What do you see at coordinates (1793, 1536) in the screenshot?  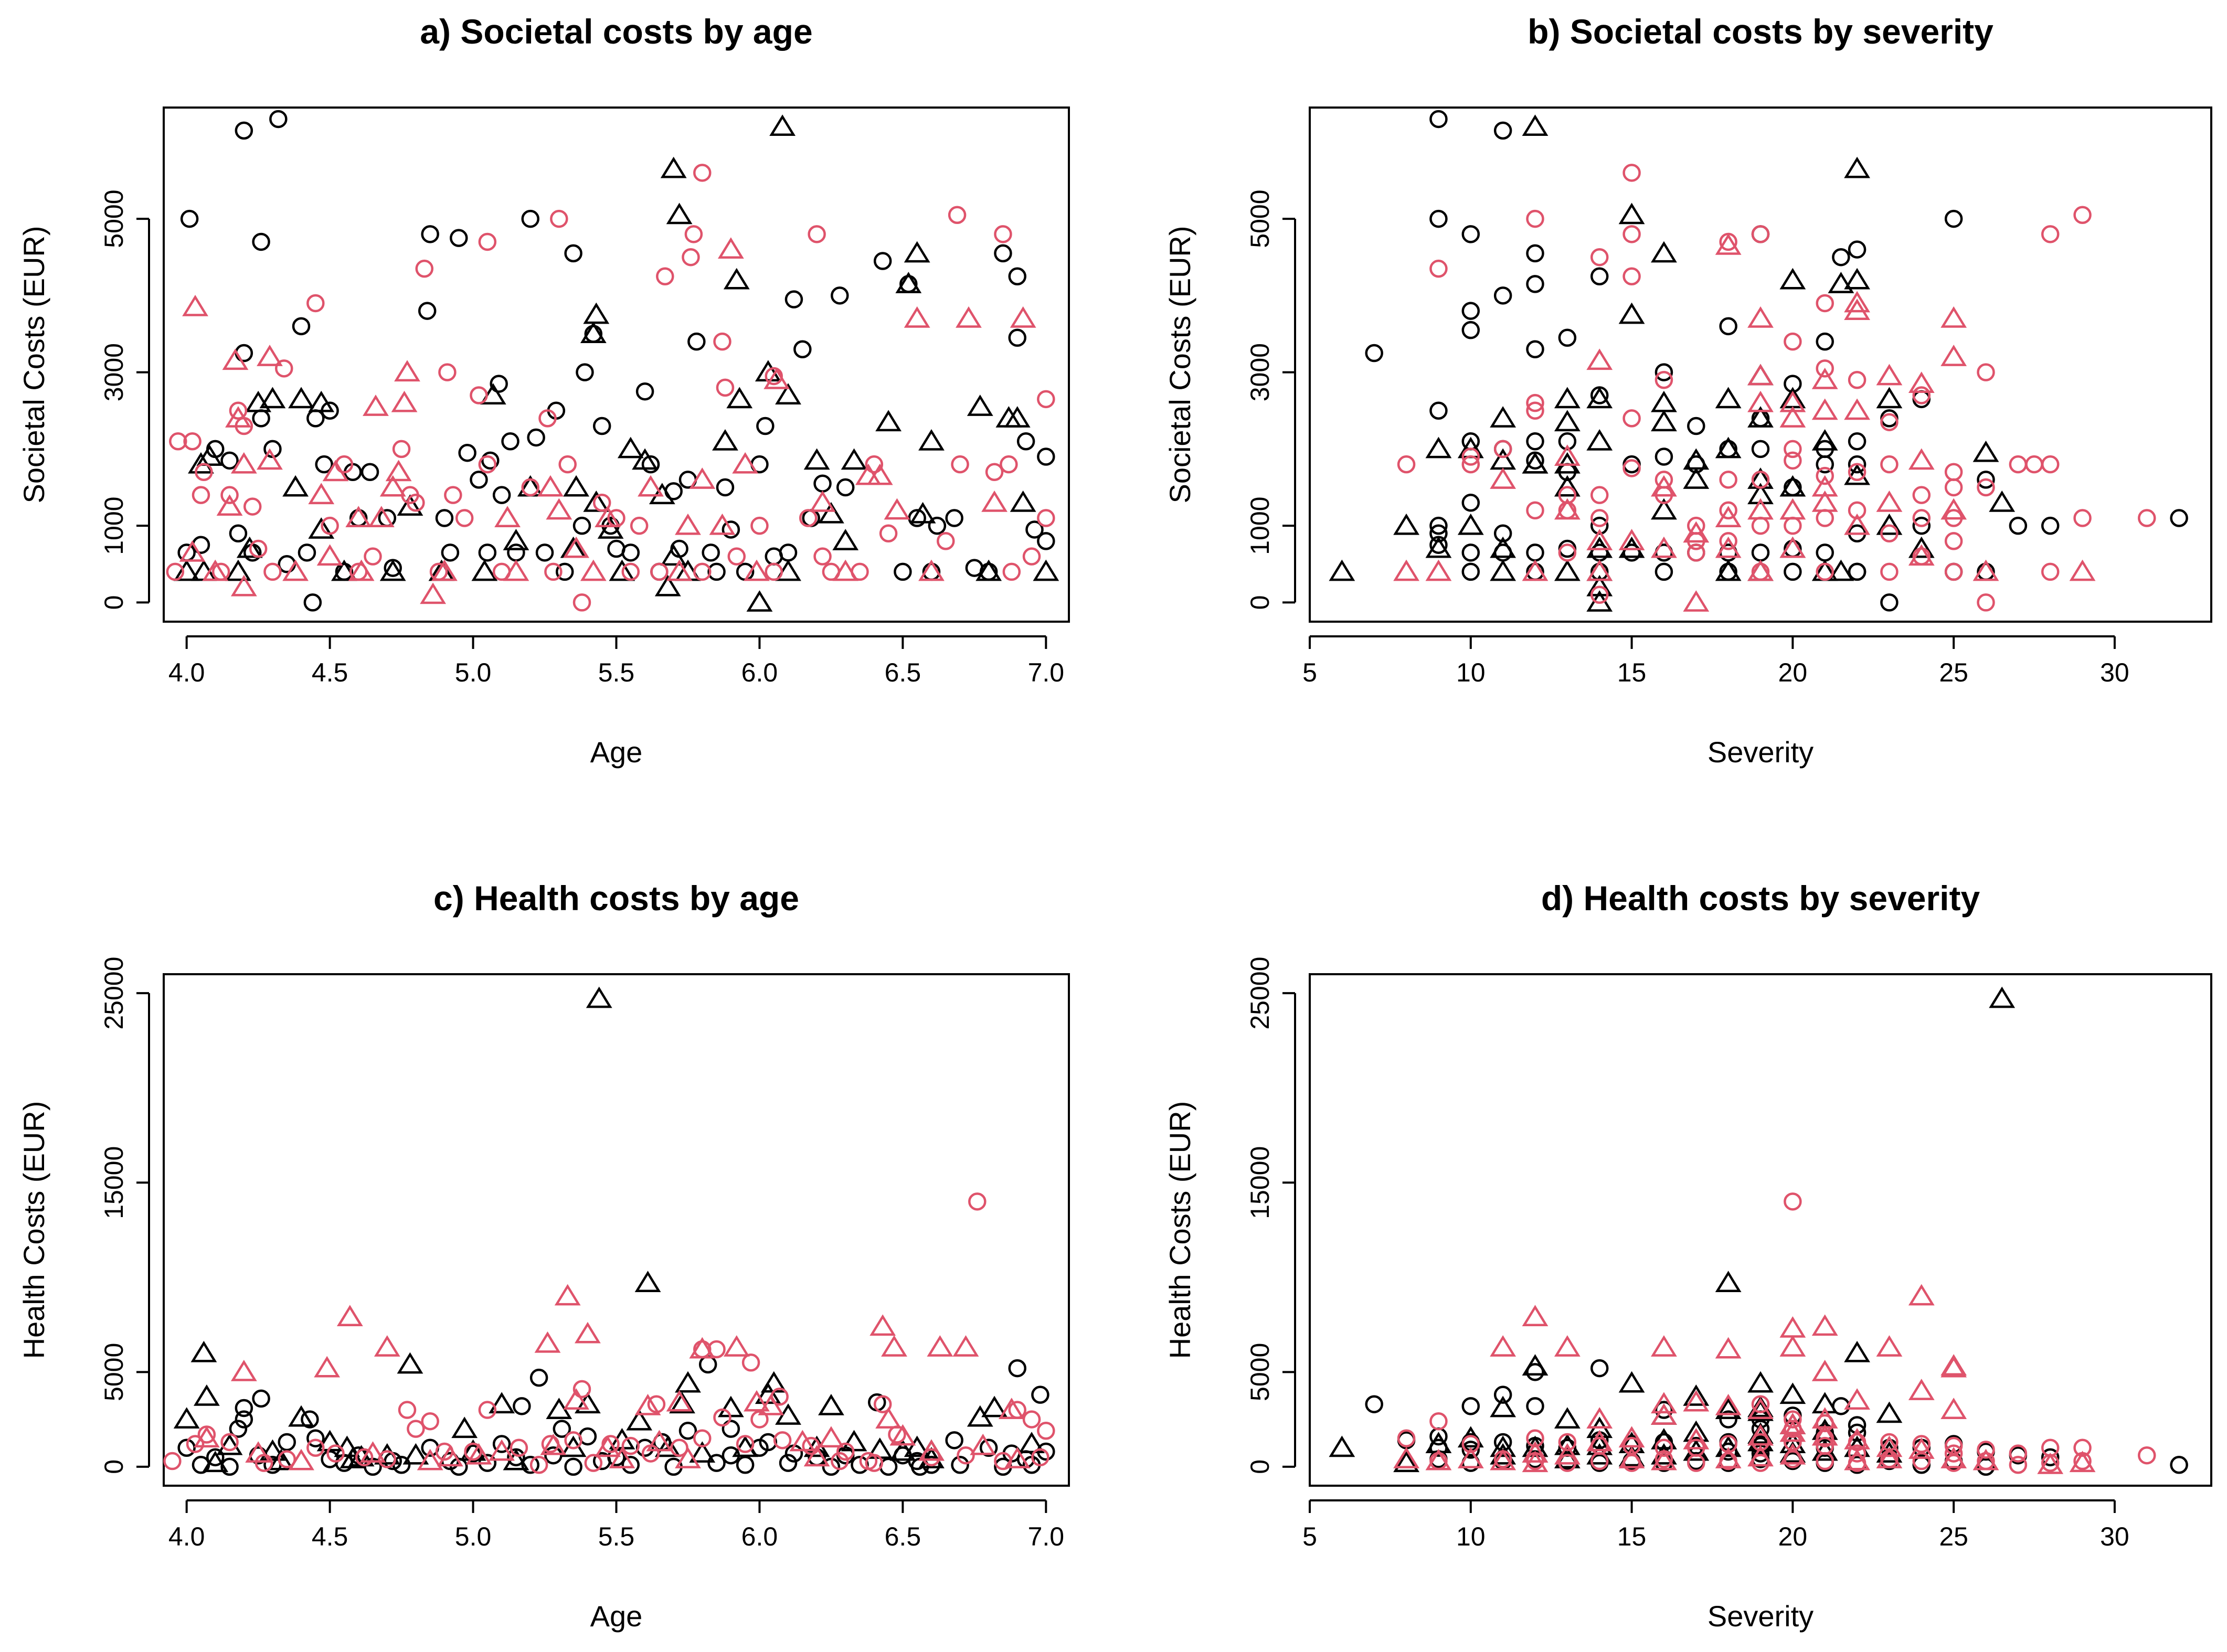 I see `x-tick-label: 20` at bounding box center [1793, 1536].